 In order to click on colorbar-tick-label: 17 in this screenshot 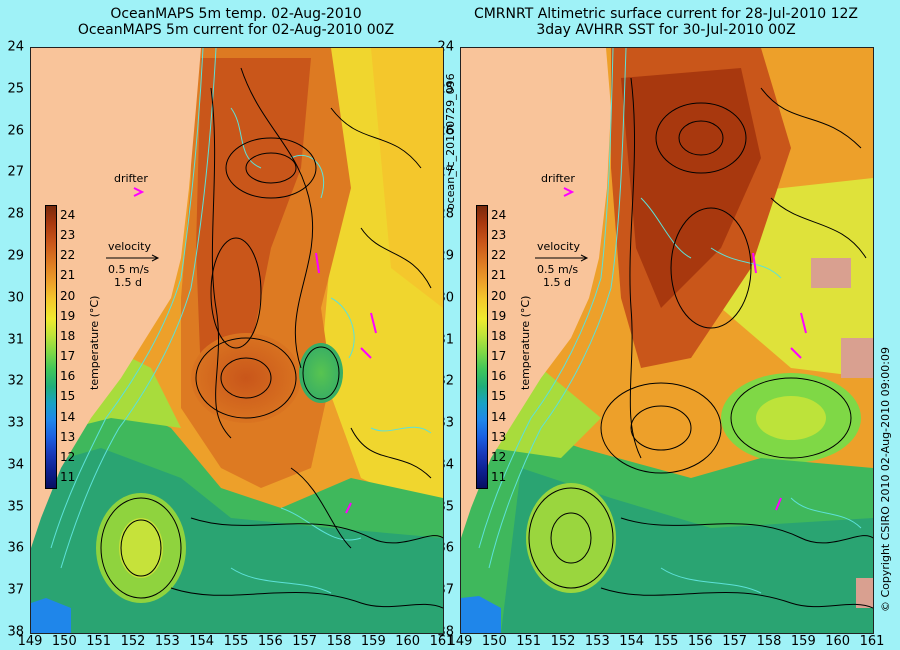, I will do `click(499, 356)`.